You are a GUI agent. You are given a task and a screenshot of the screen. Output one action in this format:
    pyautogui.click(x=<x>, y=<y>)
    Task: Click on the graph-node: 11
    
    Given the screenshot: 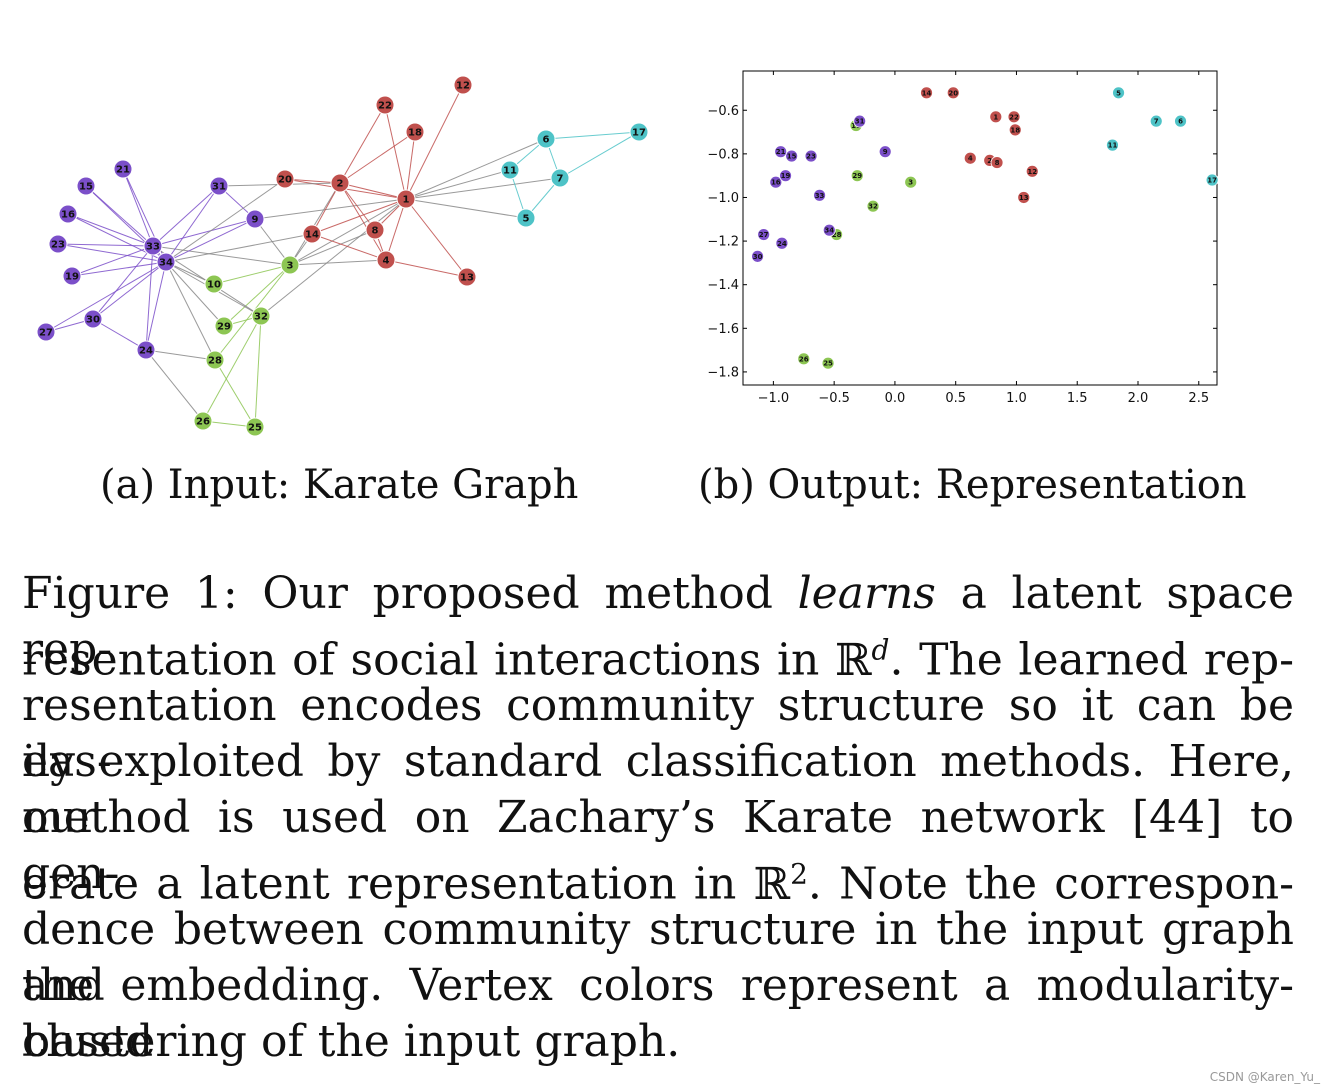 What is the action you would take?
    pyautogui.click(x=510, y=170)
    